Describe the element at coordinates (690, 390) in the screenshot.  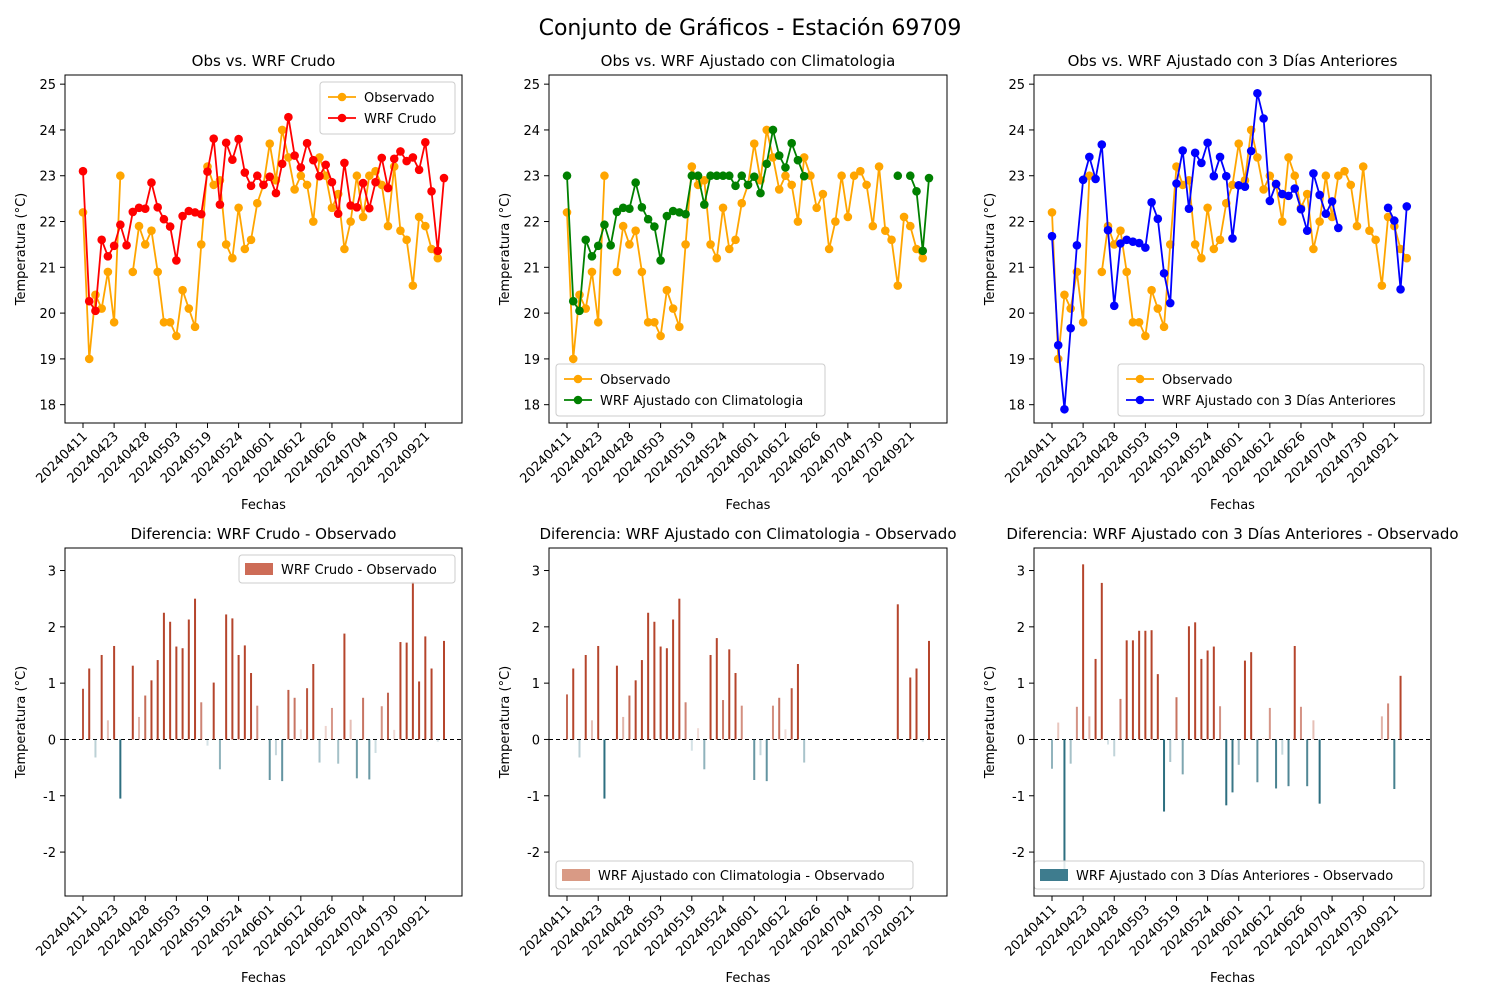
I see `legend-frame` at that location.